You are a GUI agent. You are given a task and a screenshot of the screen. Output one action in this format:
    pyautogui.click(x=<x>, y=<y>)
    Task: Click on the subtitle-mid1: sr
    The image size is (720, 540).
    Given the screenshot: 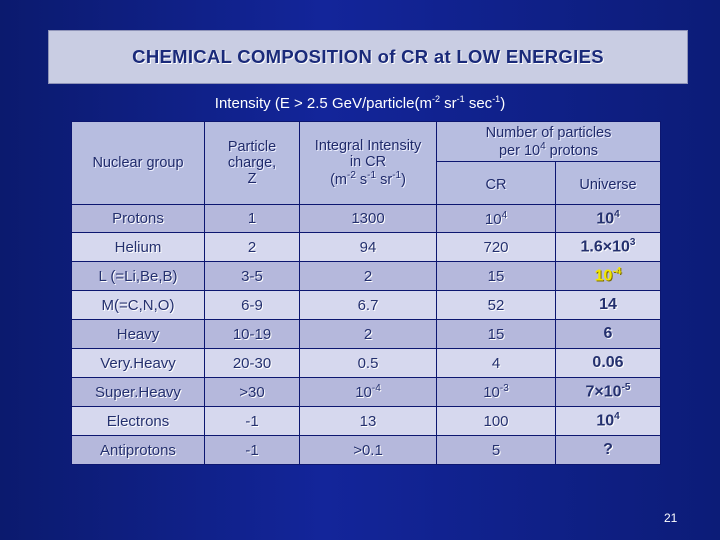 What is the action you would take?
    pyautogui.click(x=448, y=103)
    